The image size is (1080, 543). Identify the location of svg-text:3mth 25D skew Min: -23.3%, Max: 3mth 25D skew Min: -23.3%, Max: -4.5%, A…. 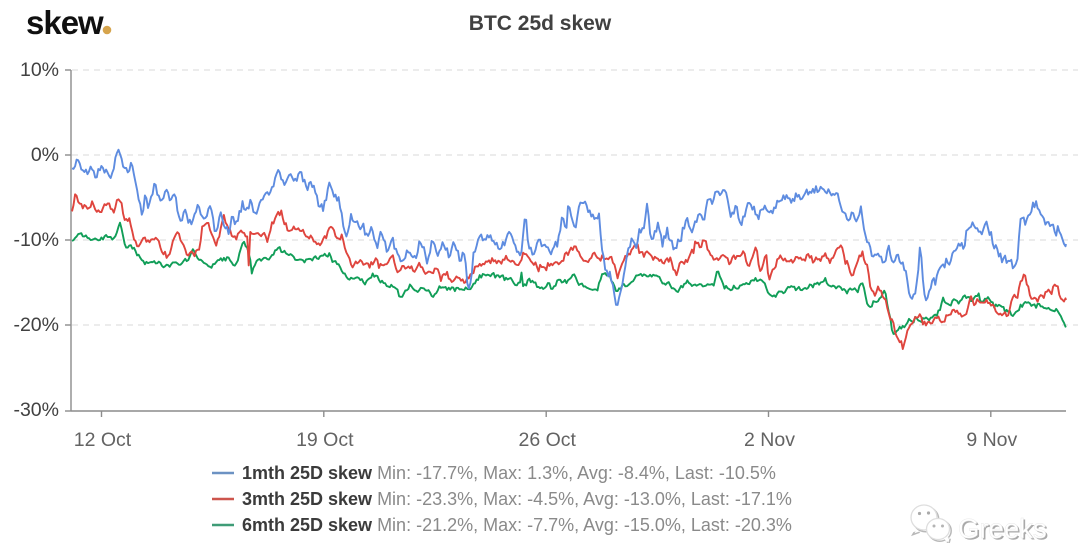
(517, 499).